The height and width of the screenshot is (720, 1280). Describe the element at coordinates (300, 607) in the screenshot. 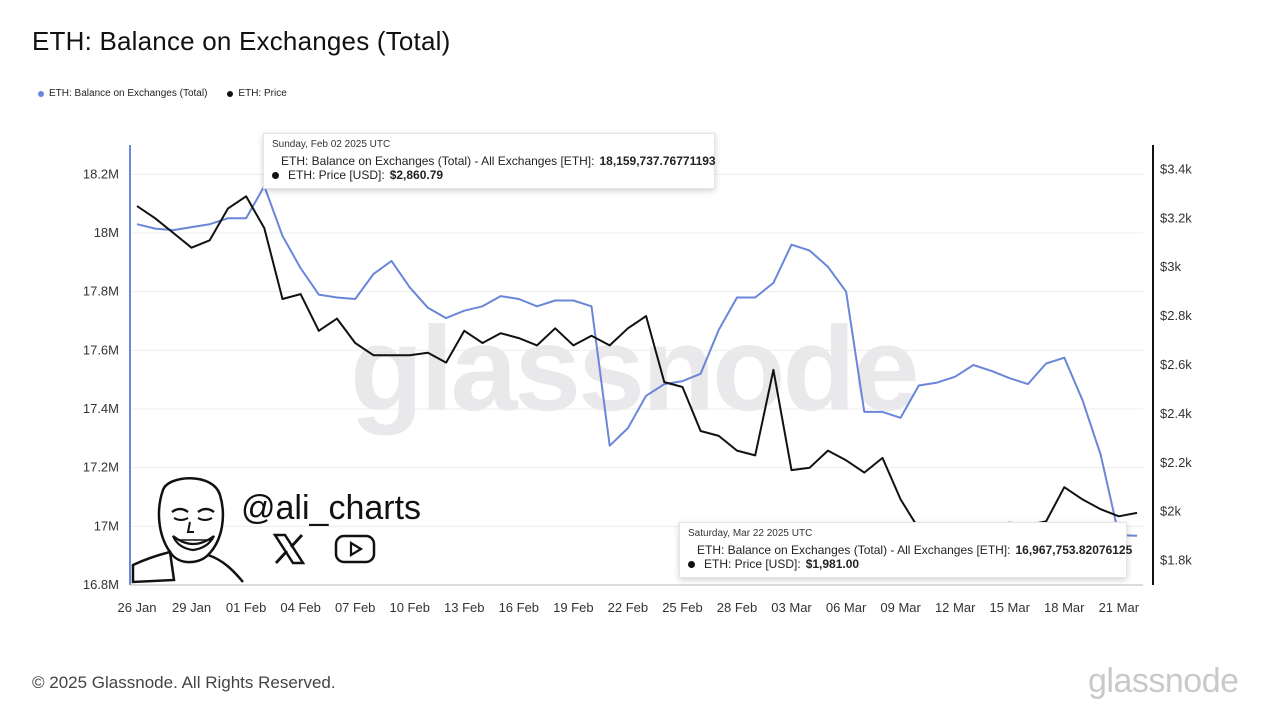

I see `x-tick-label: 04 Feb` at that location.